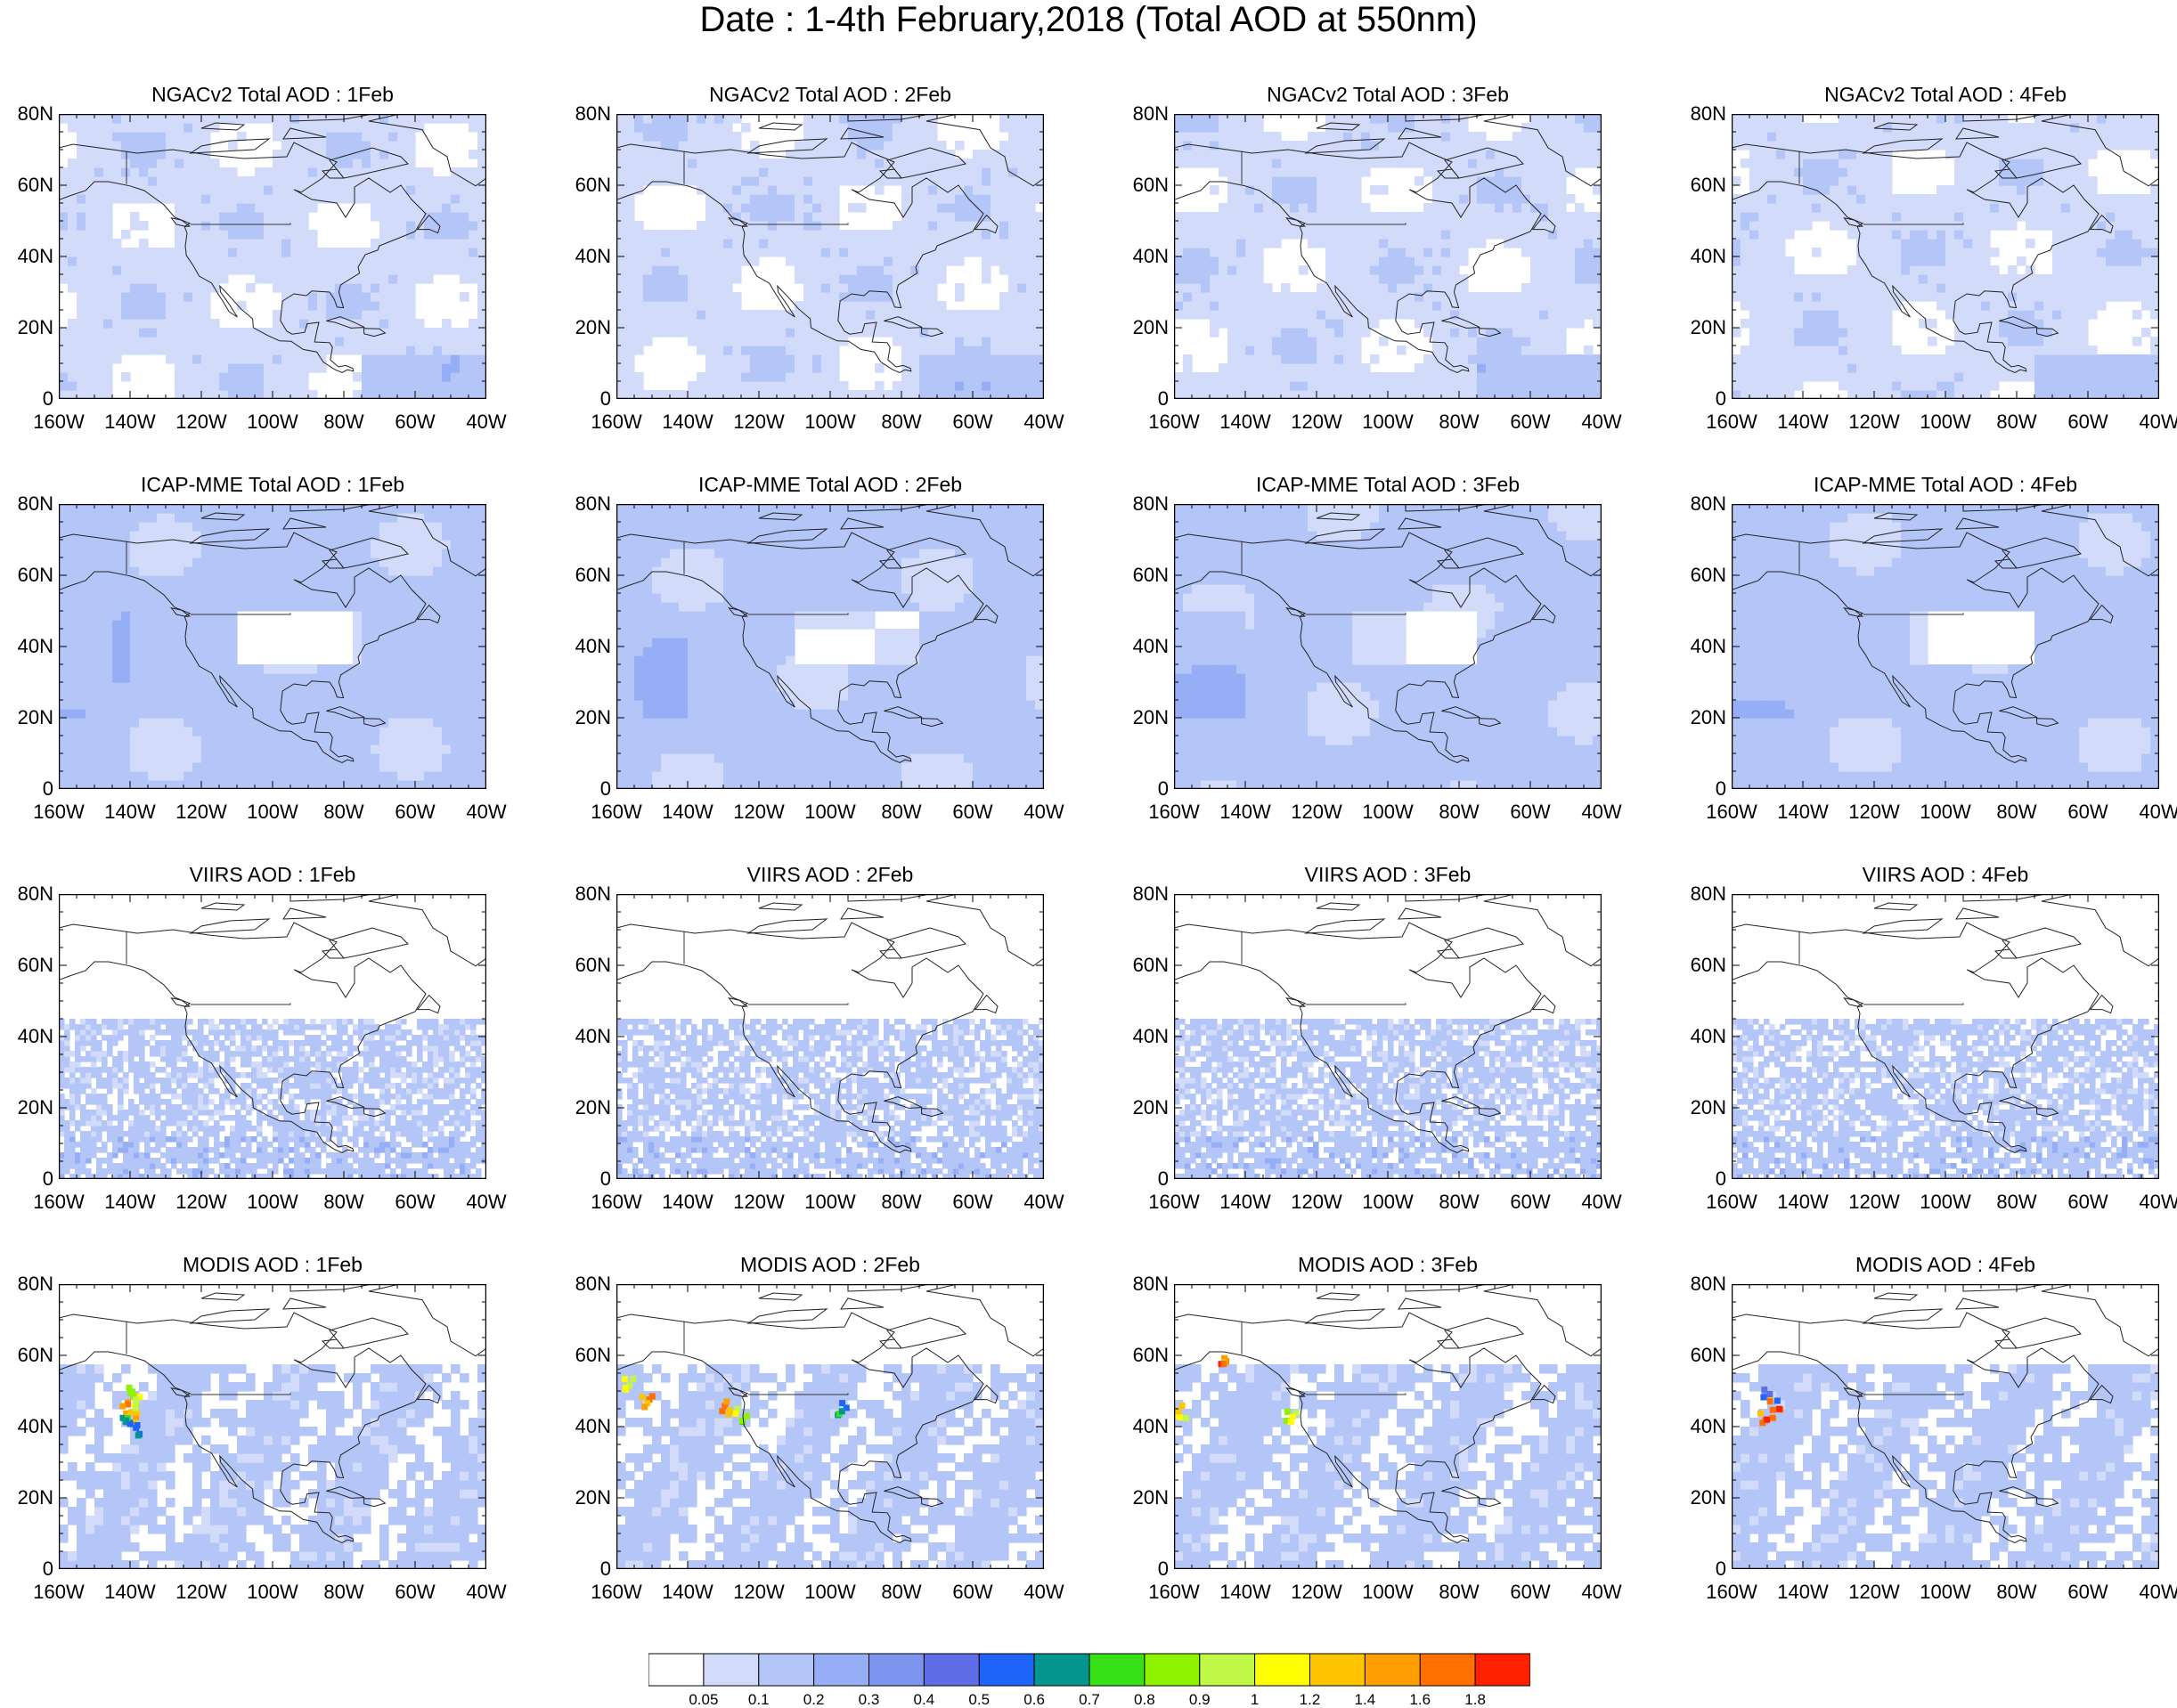  Describe the element at coordinates (830, 874) in the screenshot. I see `panel-title: VIIRS AOD : 2Feb` at that location.